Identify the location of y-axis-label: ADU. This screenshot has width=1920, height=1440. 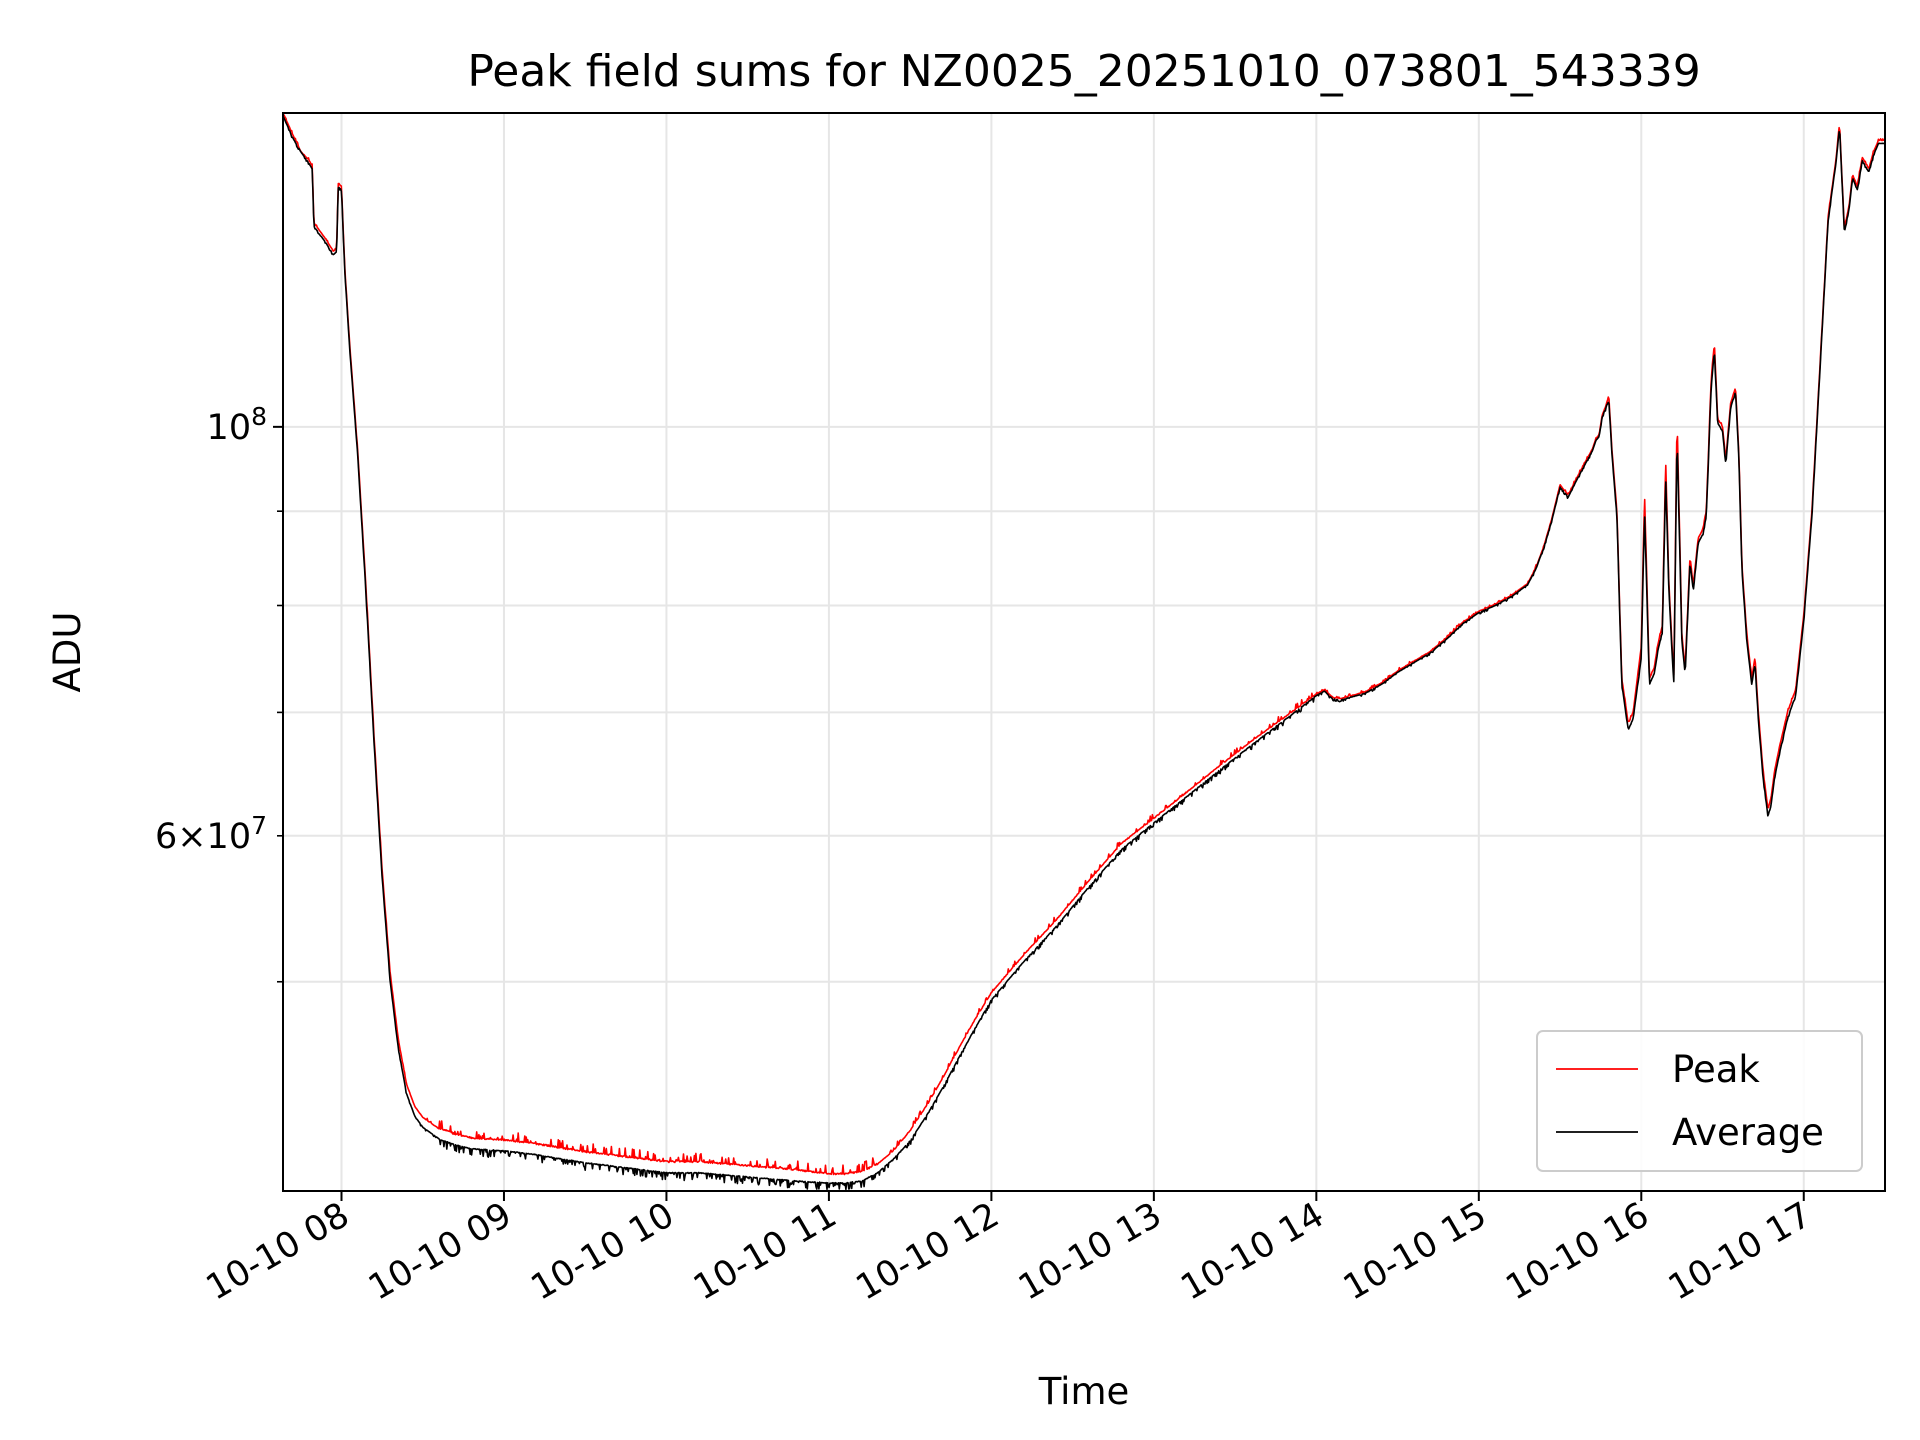
(67, 652).